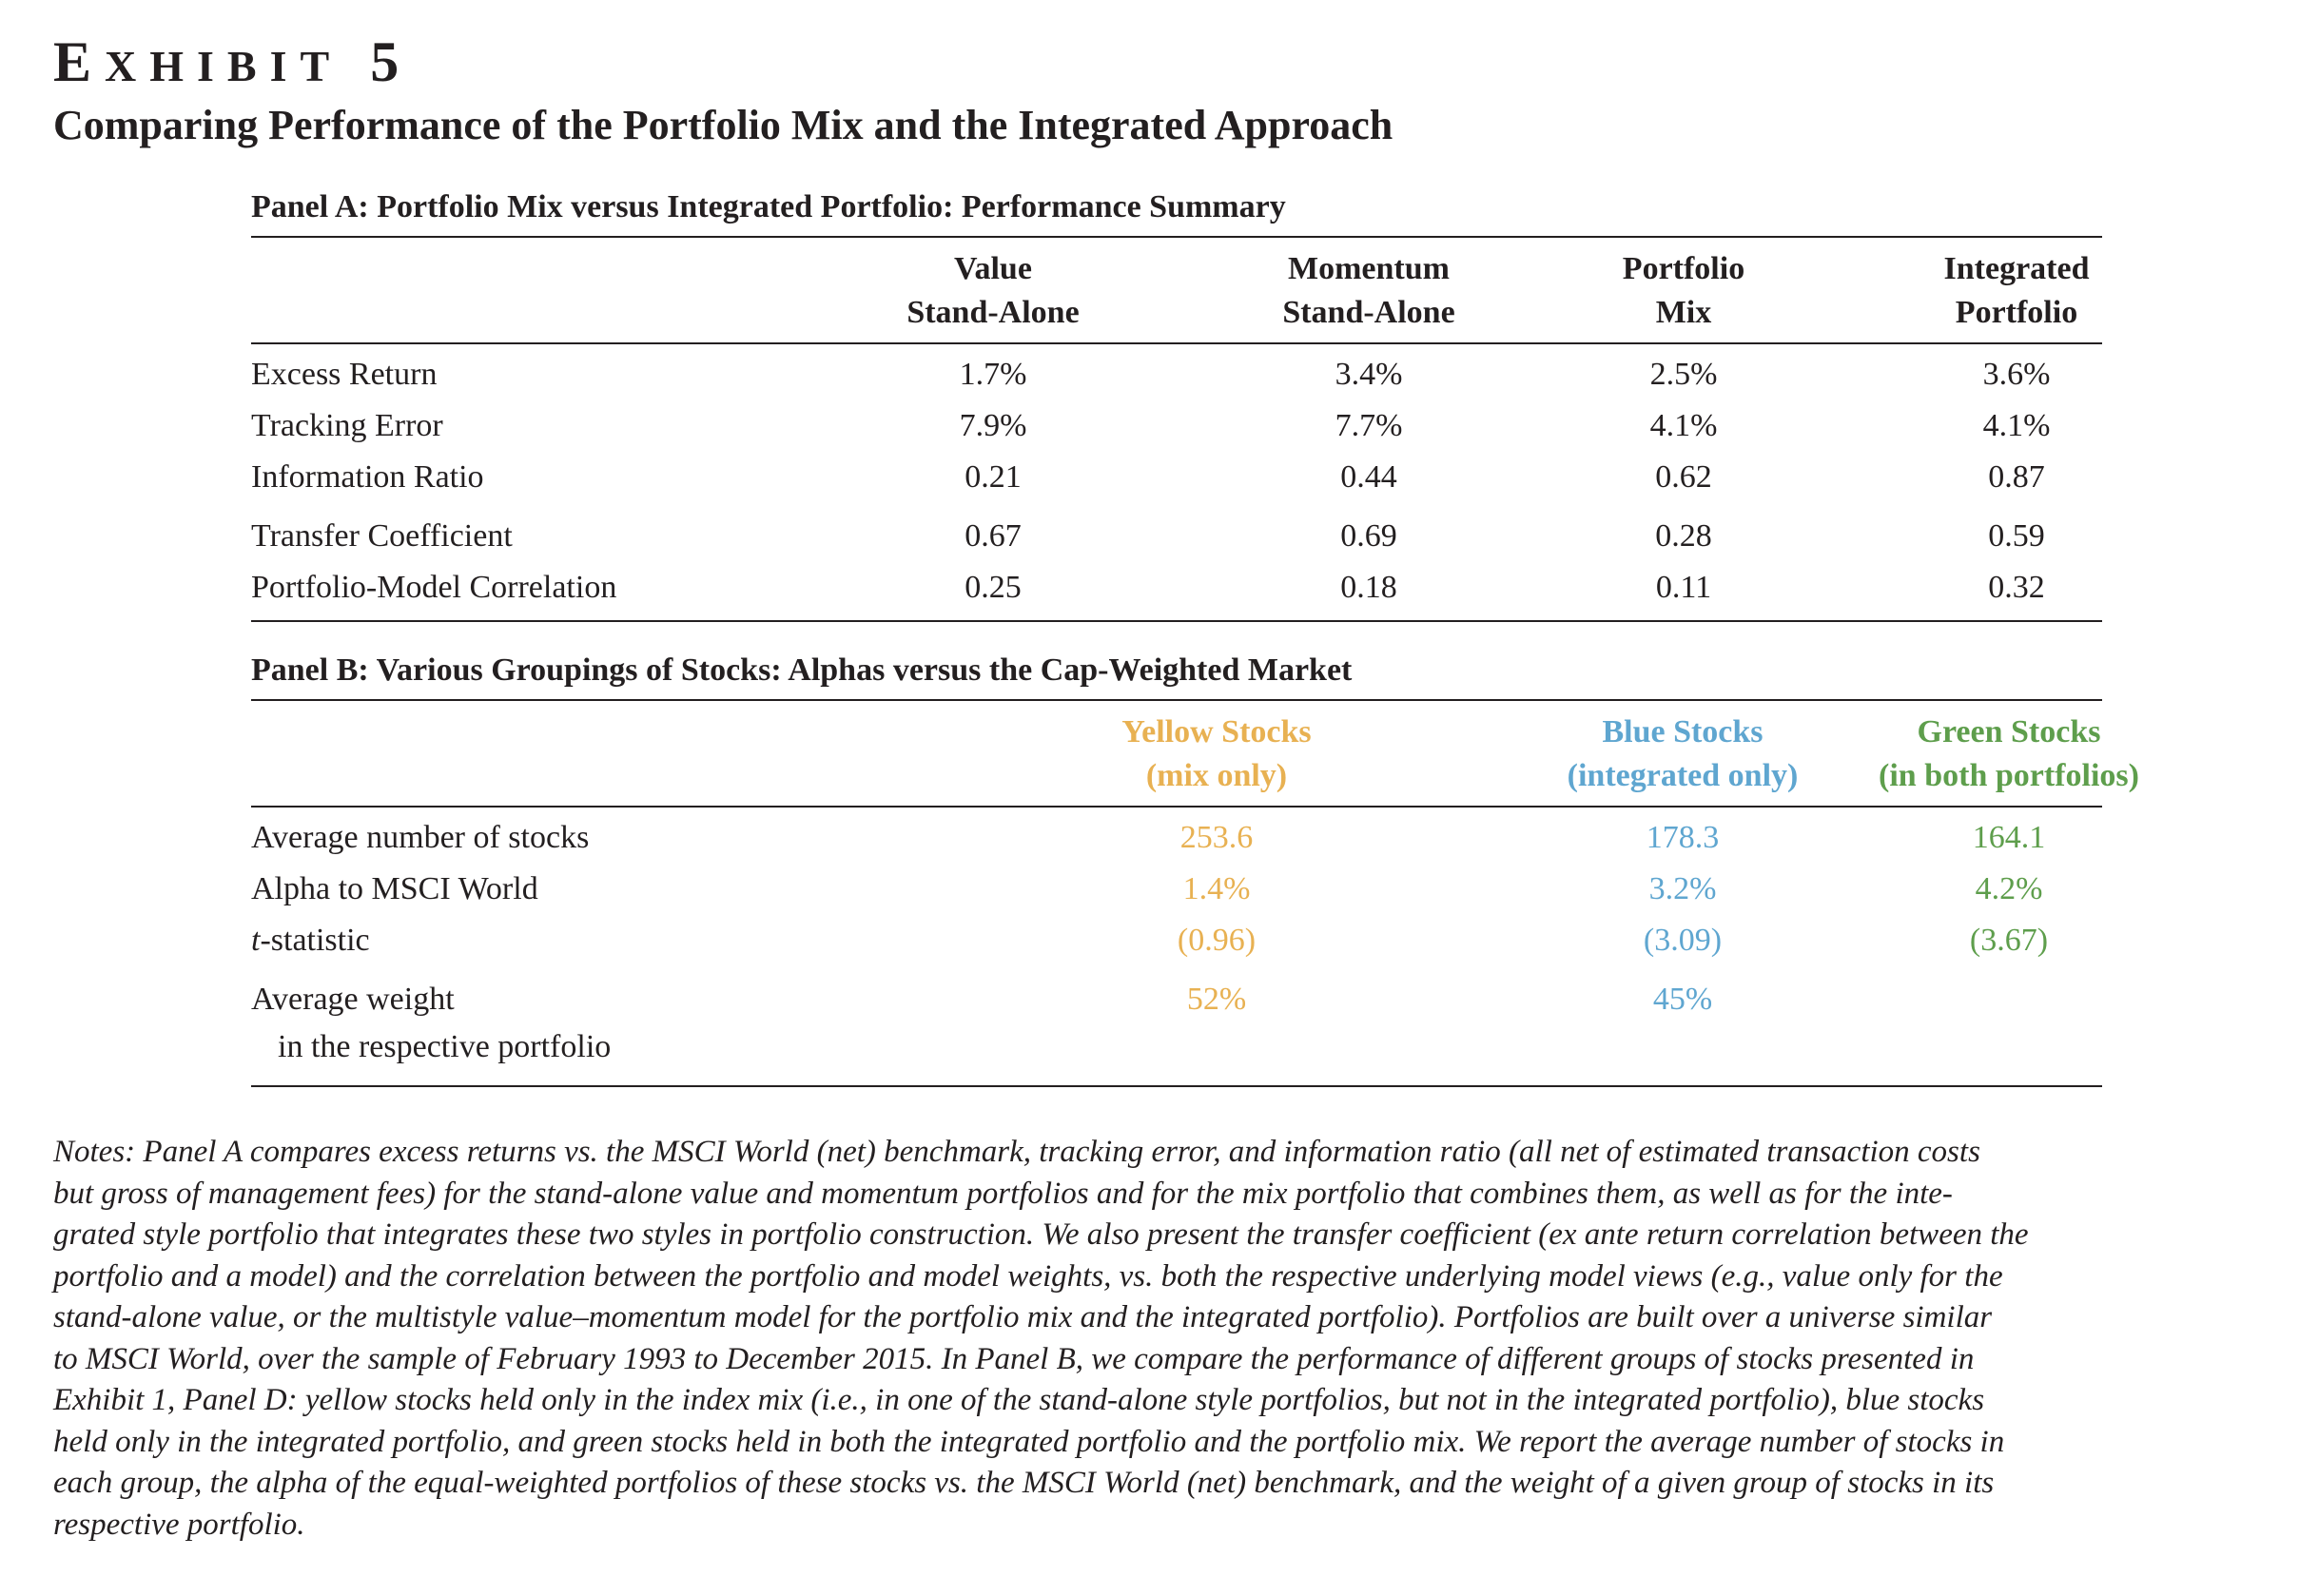 The image size is (2319, 1596). What do you see at coordinates (2009, 888) in the screenshot?
I see `cell-green: 4.2%` at bounding box center [2009, 888].